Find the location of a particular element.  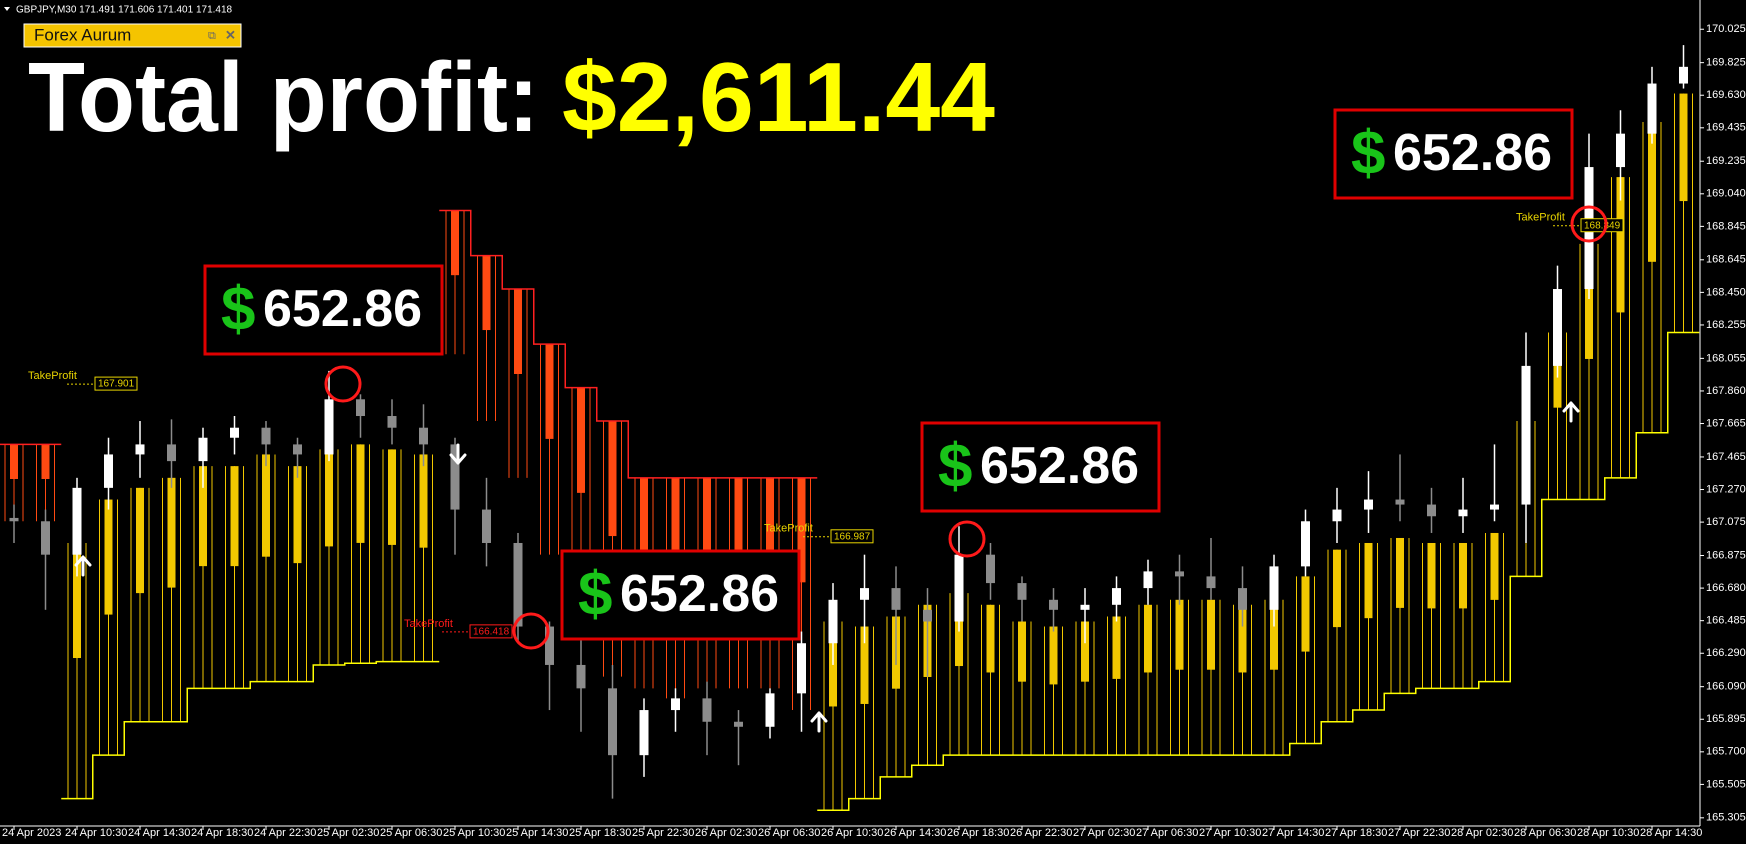

y-tick-label: 167.860 is located at coordinates (1726, 391).